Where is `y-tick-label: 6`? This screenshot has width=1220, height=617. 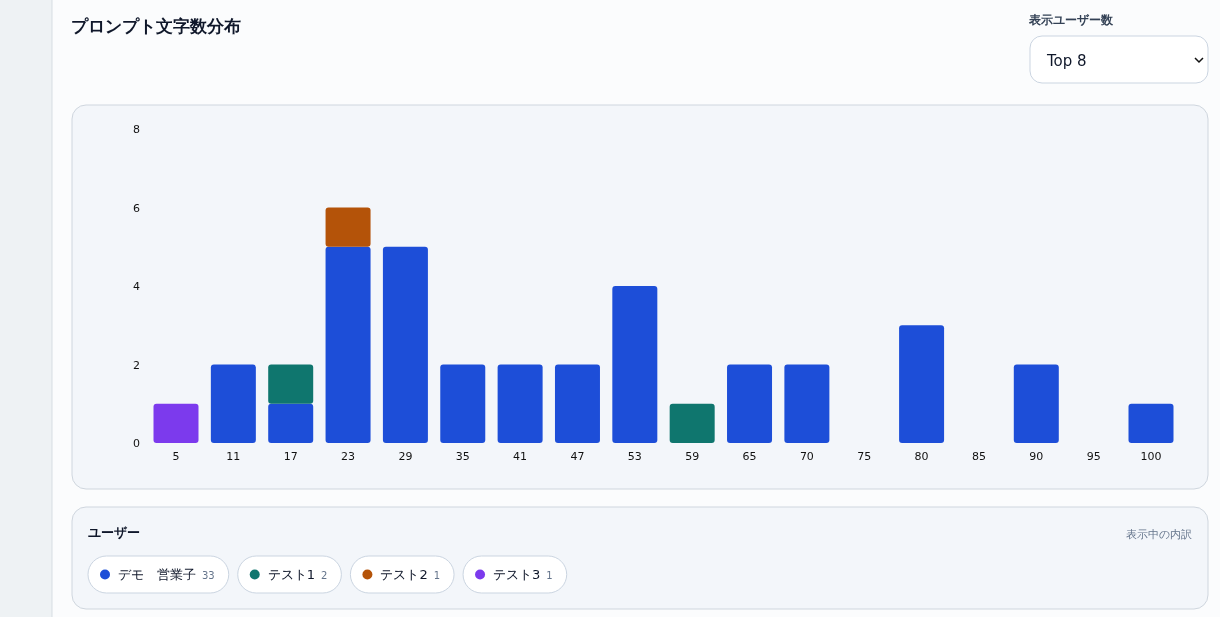
y-tick-label: 6 is located at coordinates (136, 208).